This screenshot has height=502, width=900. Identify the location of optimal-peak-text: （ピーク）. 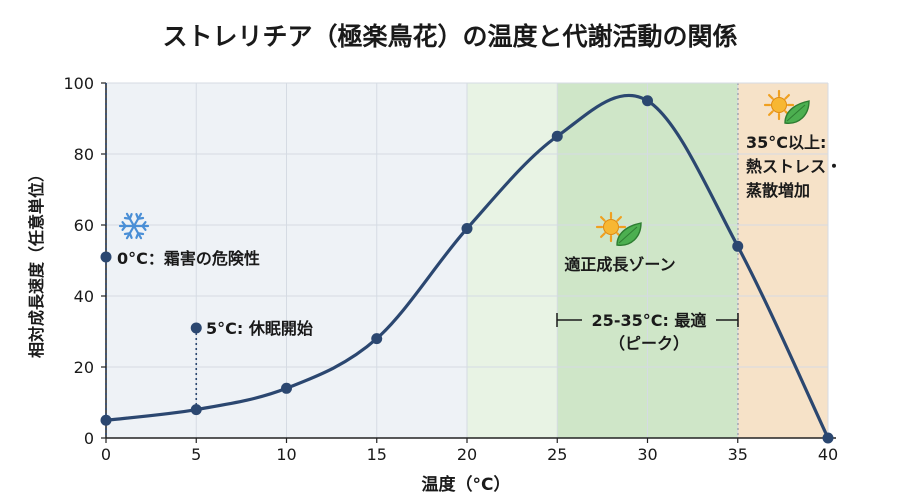
(649, 343).